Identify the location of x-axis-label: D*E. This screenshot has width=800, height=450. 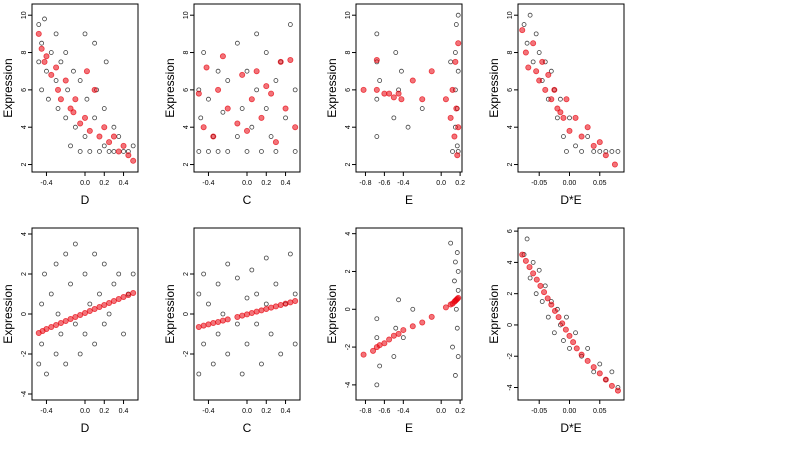
(570, 428).